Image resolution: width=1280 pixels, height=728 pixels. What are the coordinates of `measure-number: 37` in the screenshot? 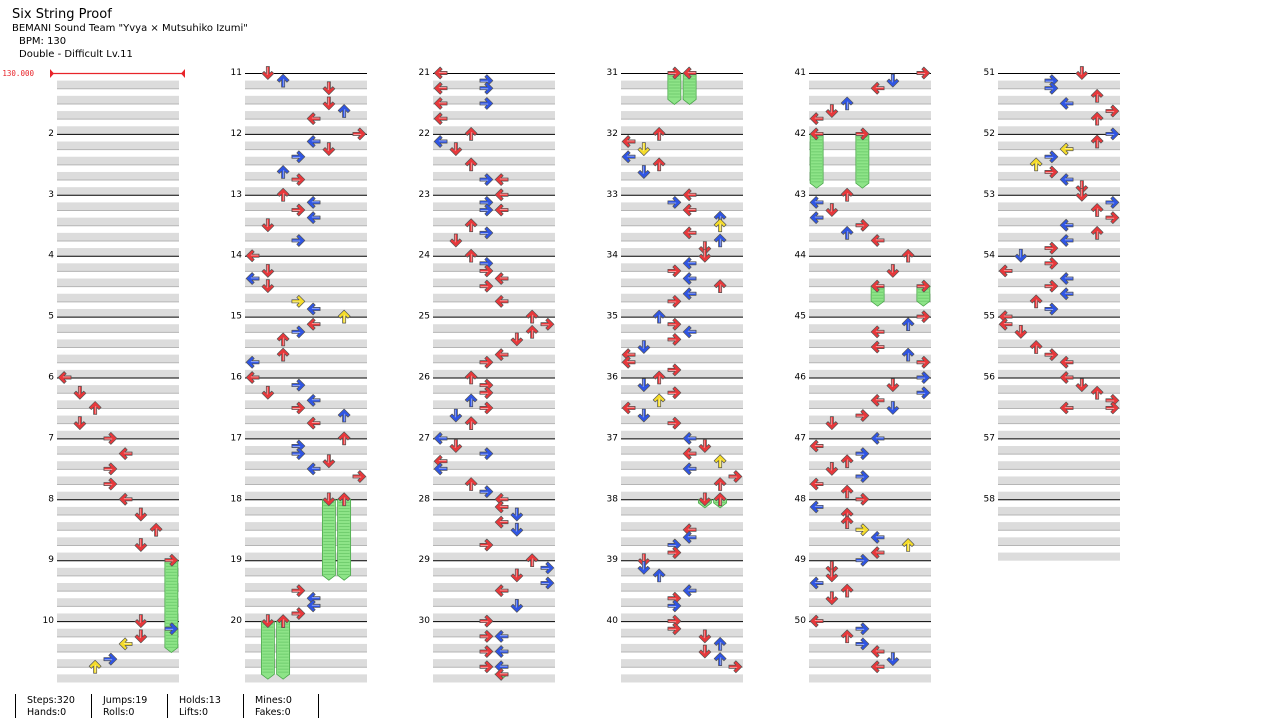 It's located at (612, 438).